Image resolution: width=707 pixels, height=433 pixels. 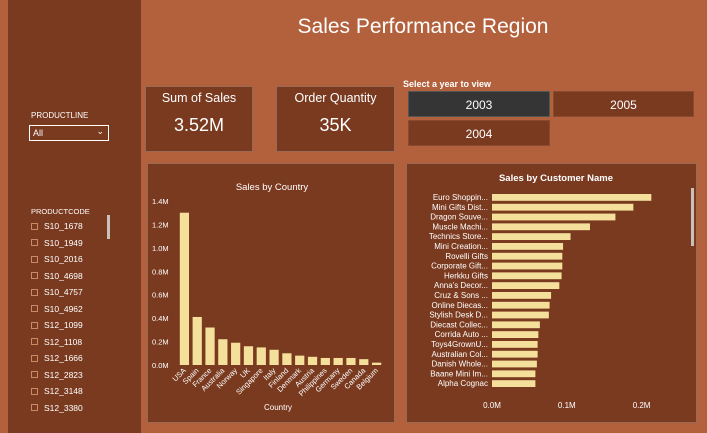 I want to click on productline-dropdown: All ⌄, so click(x=69, y=133).